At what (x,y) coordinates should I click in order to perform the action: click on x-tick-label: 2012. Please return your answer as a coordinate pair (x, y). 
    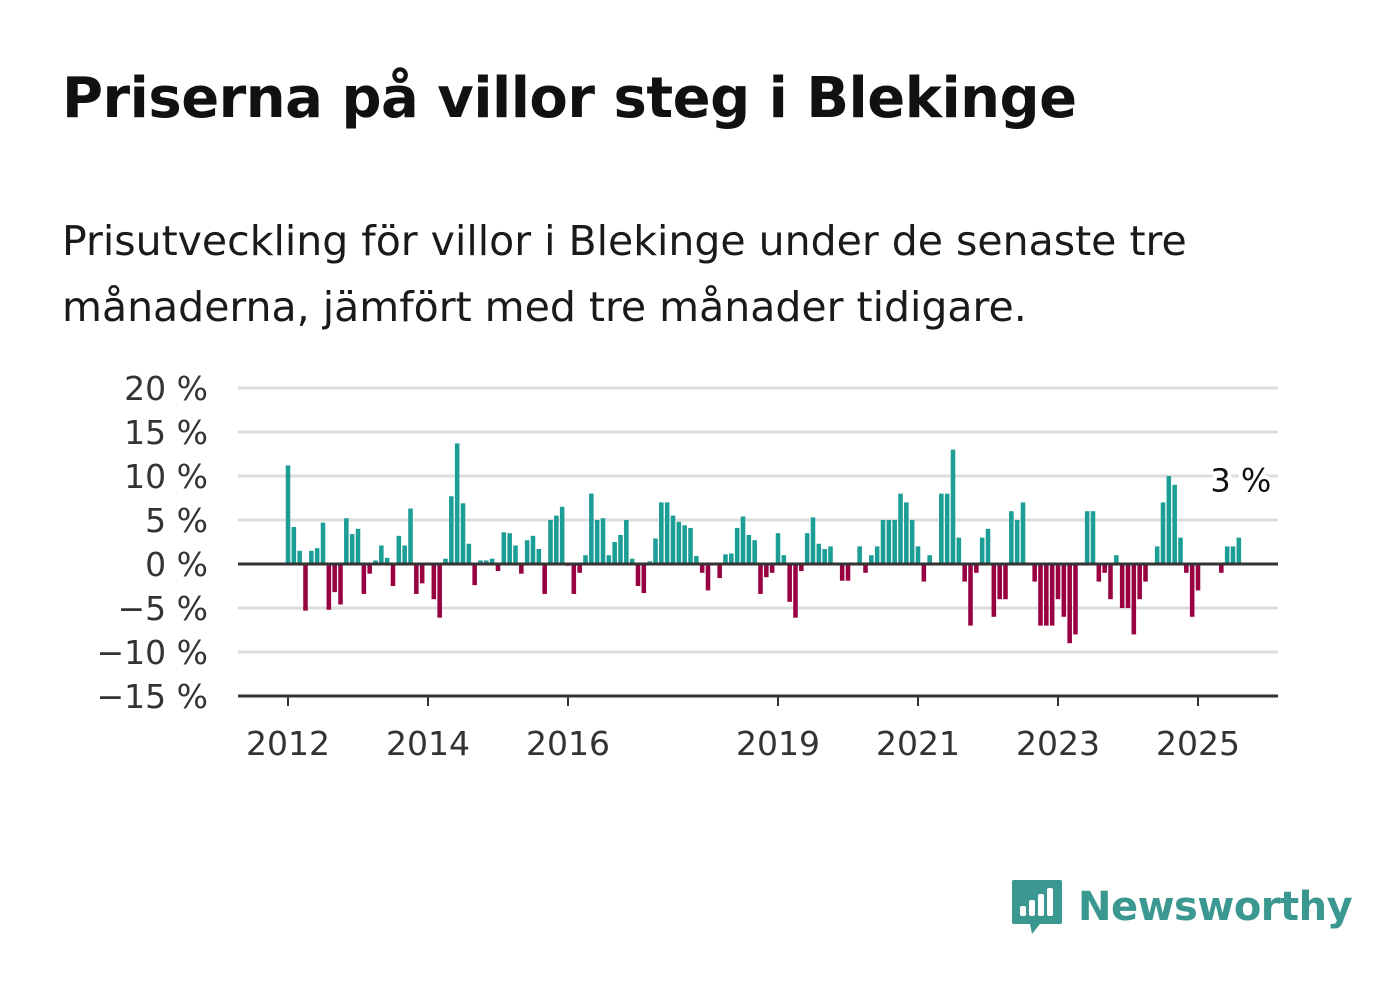
    Looking at the image, I should click on (288, 743).